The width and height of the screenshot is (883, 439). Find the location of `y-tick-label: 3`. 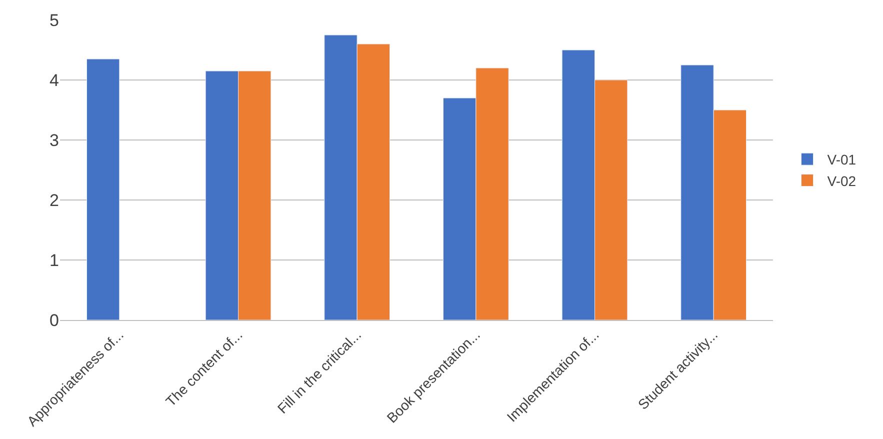

y-tick-label: 3 is located at coordinates (54, 140).